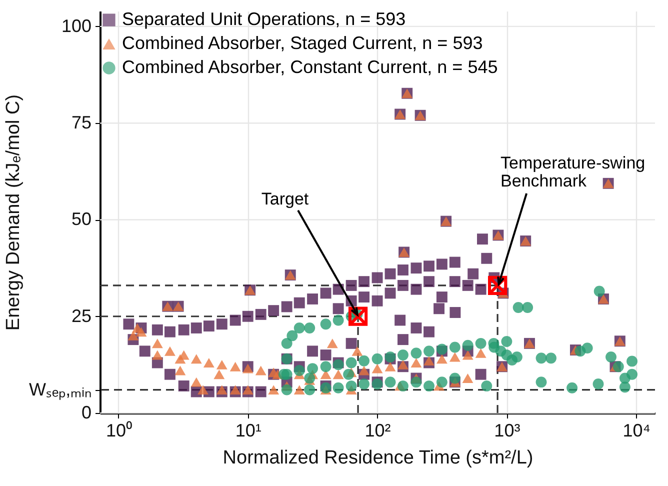  Describe the element at coordinates (378, 458) in the screenshot. I see `x-axis-title: Normalized Residence Time (s*m²/L)` at that location.